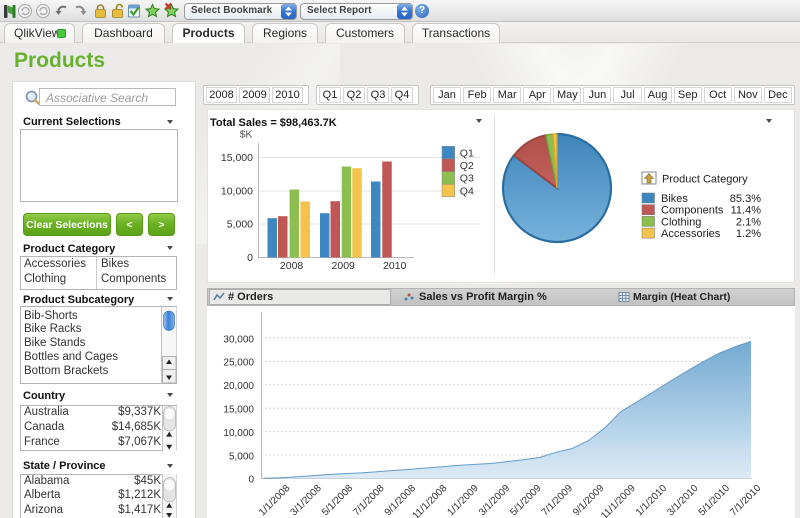  I want to click on svg-text: Accessories, so click(691, 234).